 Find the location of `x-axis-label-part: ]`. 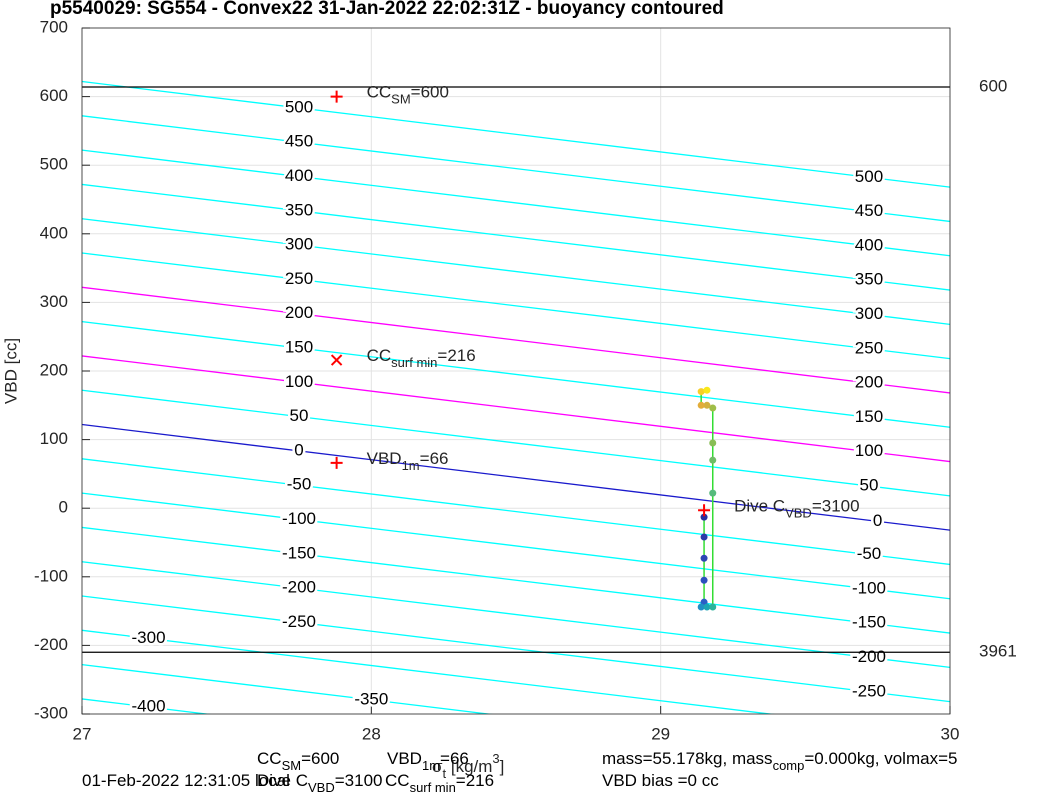

x-axis-label-part: ] is located at coordinates (502, 766).